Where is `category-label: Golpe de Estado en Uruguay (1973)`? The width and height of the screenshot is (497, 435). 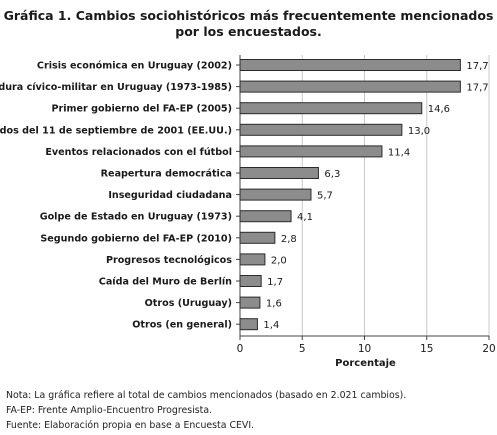
category-label: Golpe de Estado en Uruguay (1973) is located at coordinates (136, 217).